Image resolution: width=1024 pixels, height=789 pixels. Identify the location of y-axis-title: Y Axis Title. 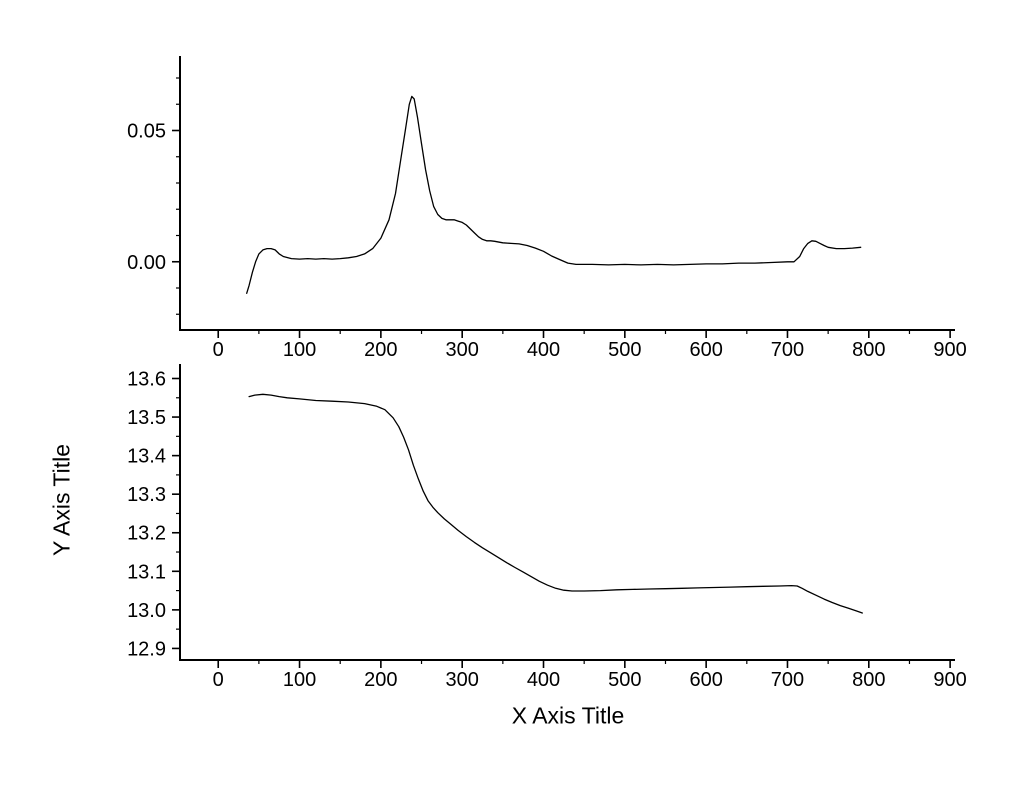
(61, 500).